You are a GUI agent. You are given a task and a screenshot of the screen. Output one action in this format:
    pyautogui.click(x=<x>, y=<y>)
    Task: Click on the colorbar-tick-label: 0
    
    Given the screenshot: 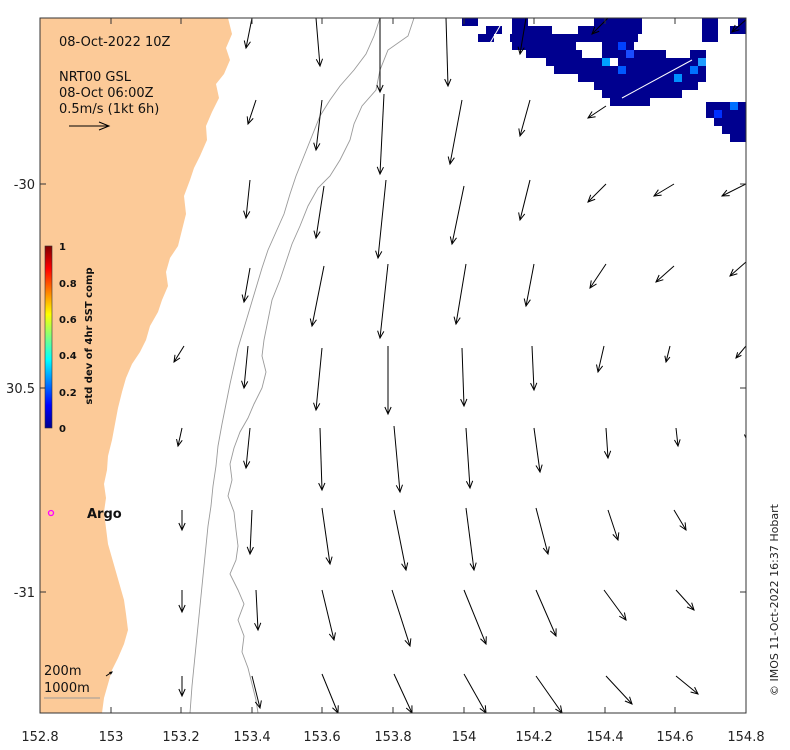 What is the action you would take?
    pyautogui.click(x=62, y=429)
    